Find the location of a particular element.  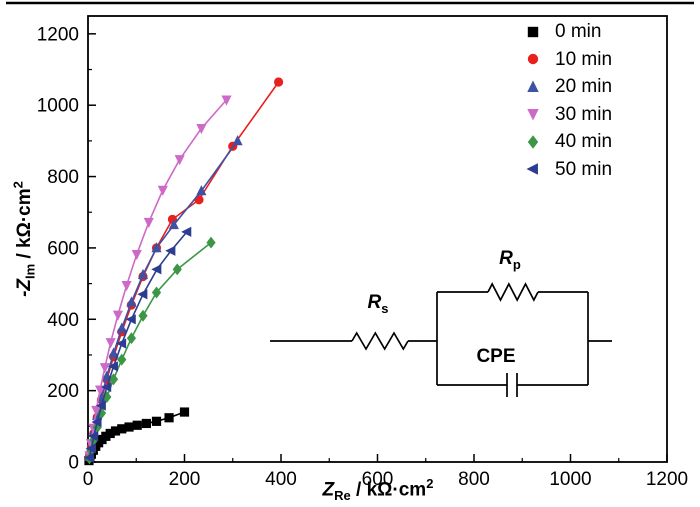

x-axis-symbol: Z is located at coordinates (328, 490).